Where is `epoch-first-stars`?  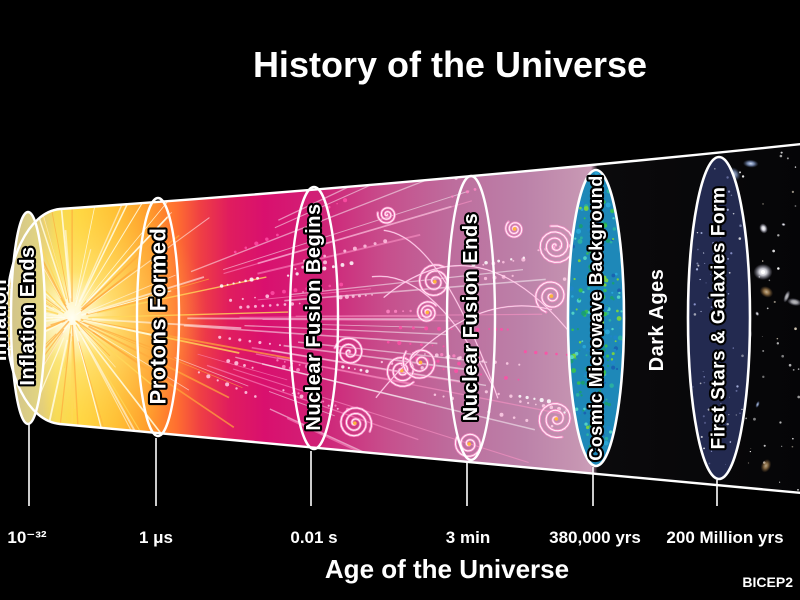 epoch-first-stars is located at coordinates (719, 318).